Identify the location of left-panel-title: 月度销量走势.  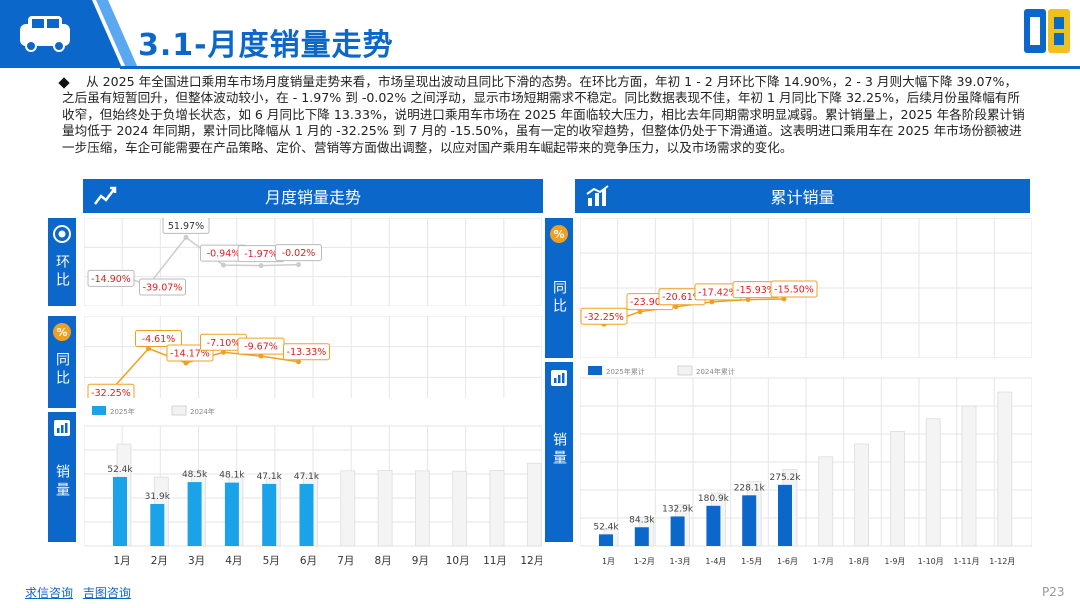
(312, 197).